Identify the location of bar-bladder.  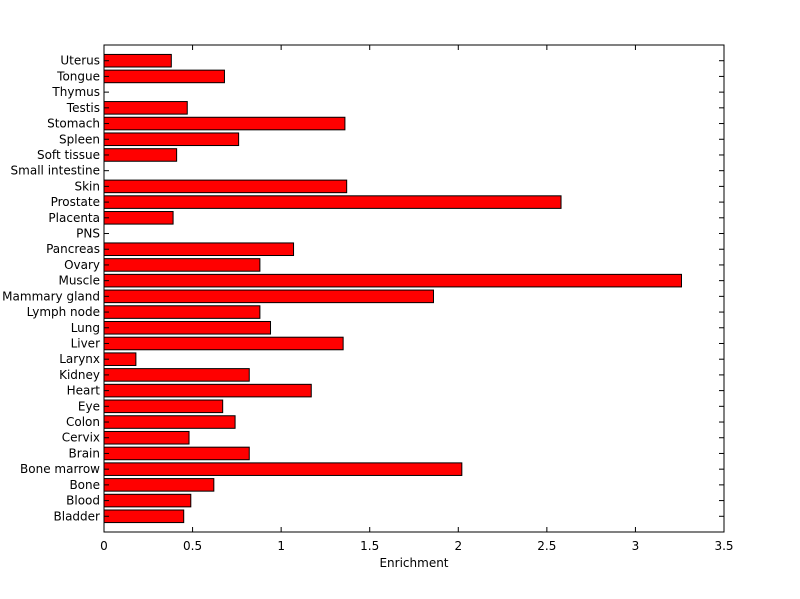
(144, 516).